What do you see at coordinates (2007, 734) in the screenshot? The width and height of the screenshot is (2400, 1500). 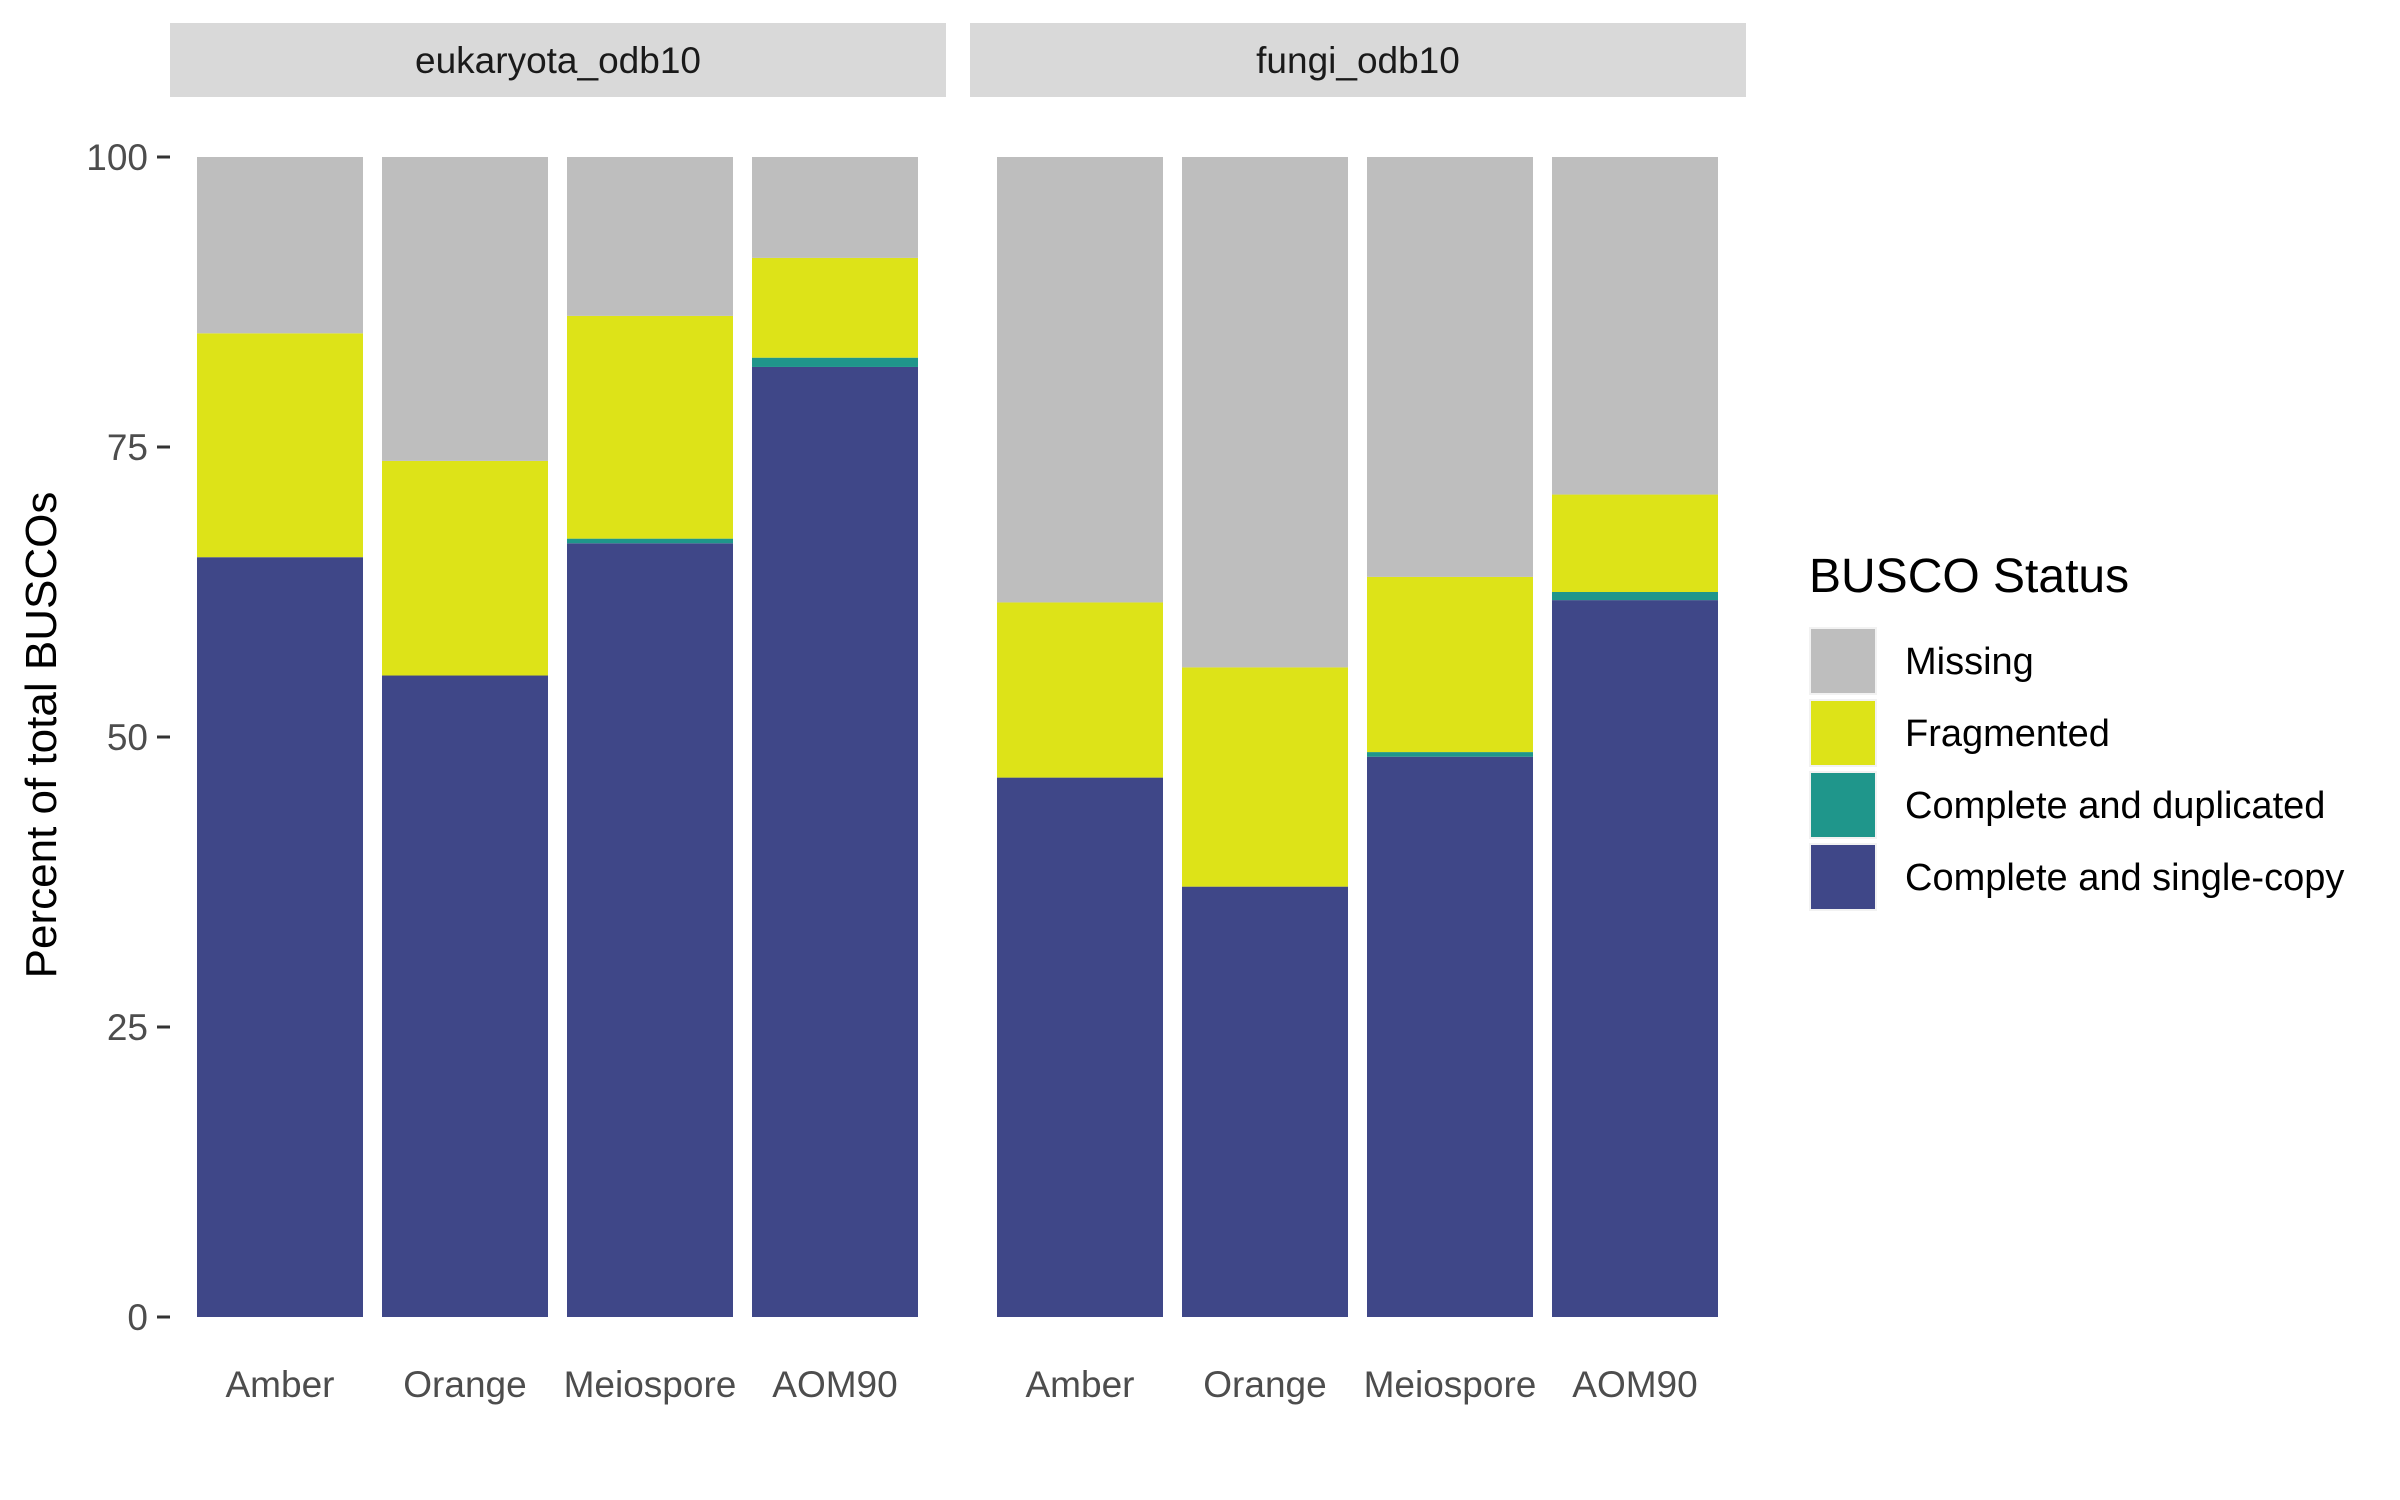 I see `legend-label: Fragmented` at bounding box center [2007, 734].